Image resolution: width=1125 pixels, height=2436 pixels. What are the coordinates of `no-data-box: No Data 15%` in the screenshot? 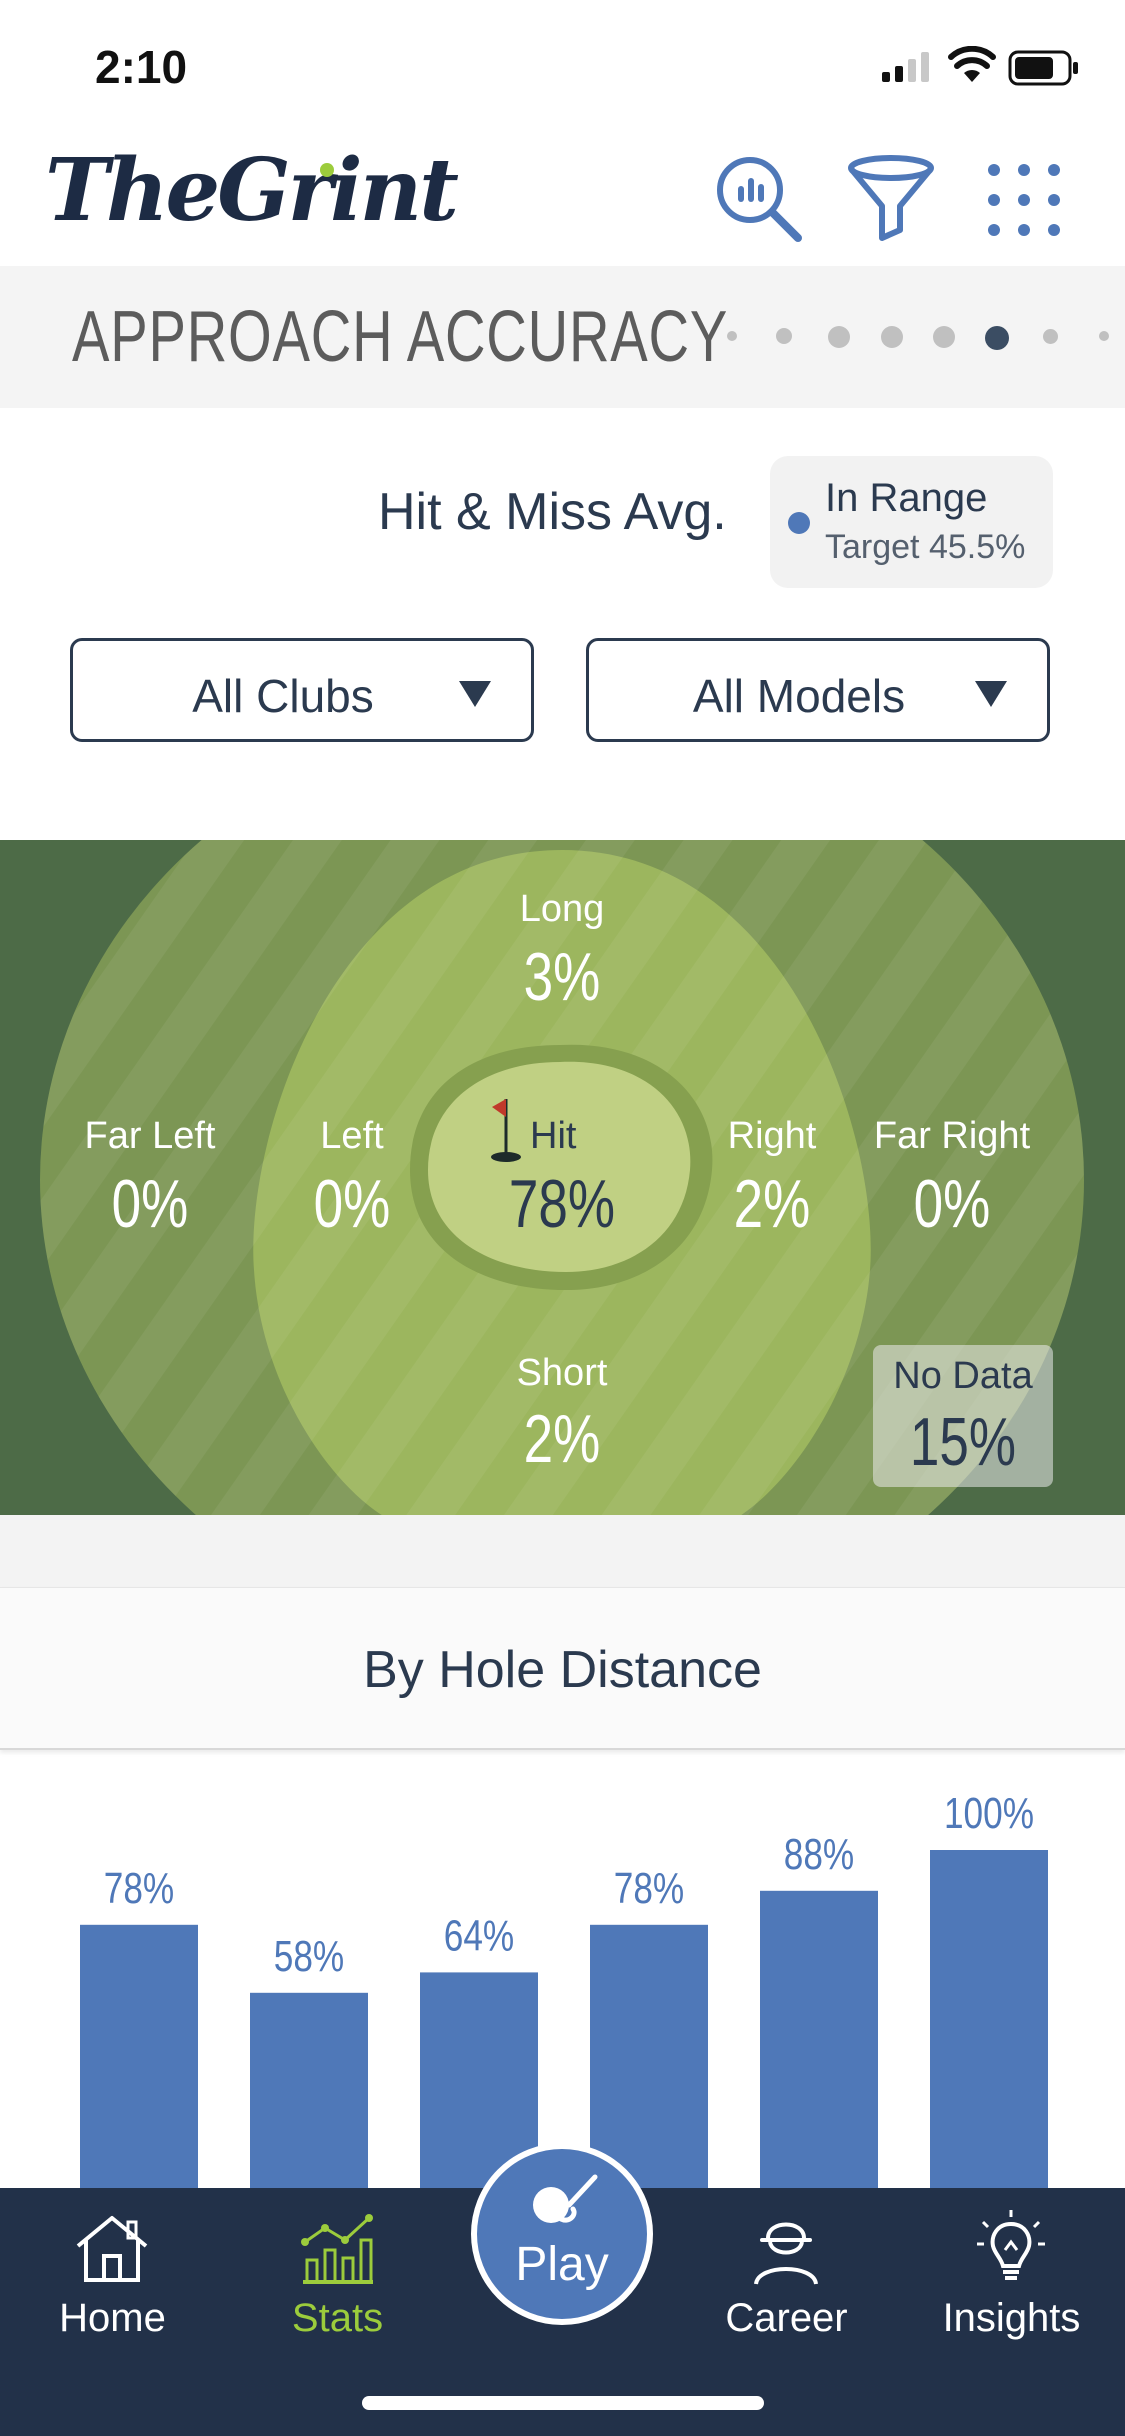 It's located at (963, 1416).